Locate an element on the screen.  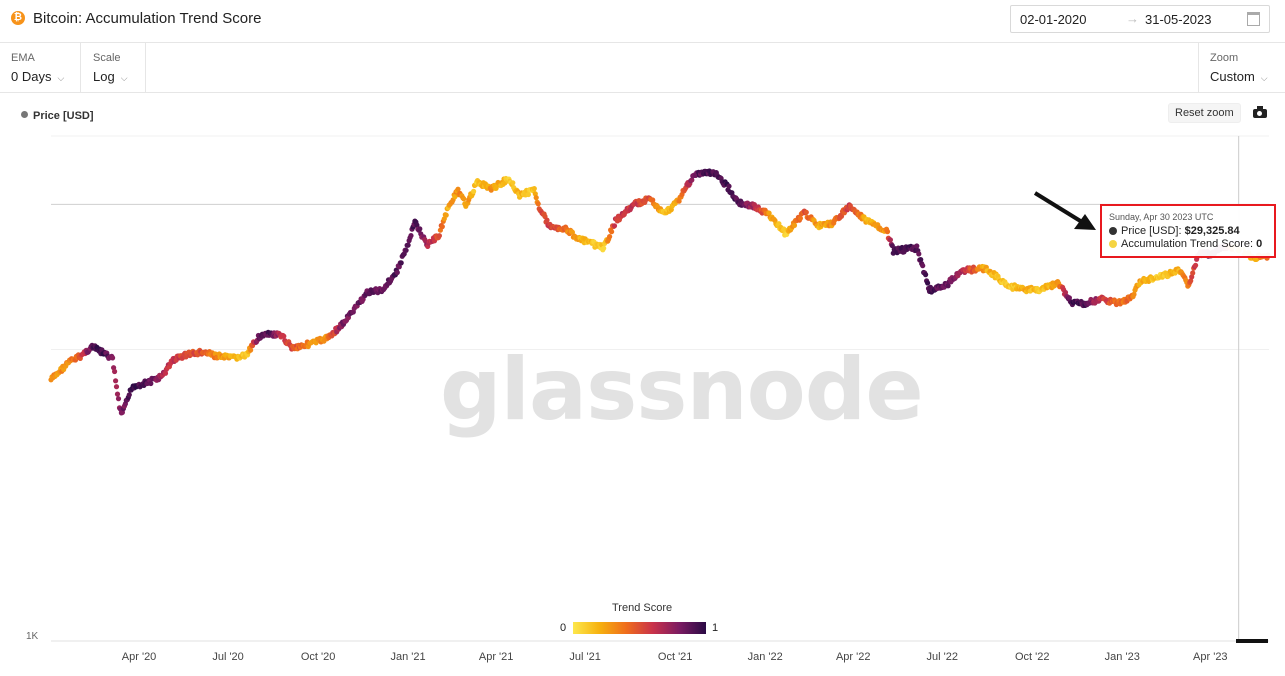
tooltip-price-row: Price [USD]: $29,325.84 is located at coordinates (1174, 231).